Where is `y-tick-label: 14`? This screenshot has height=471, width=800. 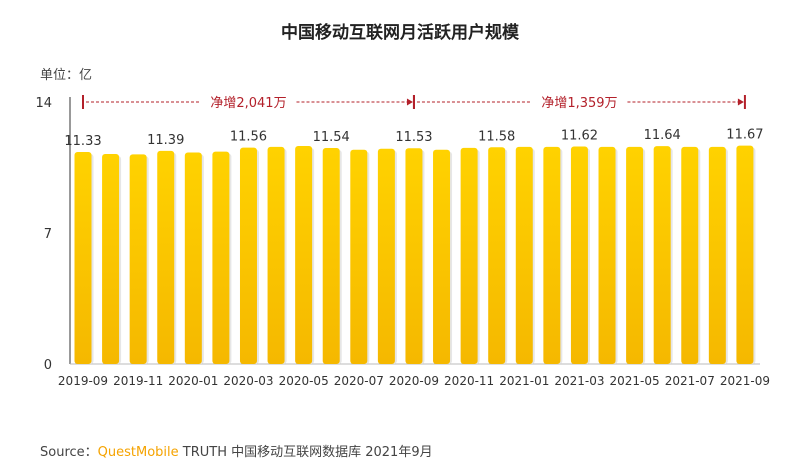 y-tick-label: 14 is located at coordinates (43, 103).